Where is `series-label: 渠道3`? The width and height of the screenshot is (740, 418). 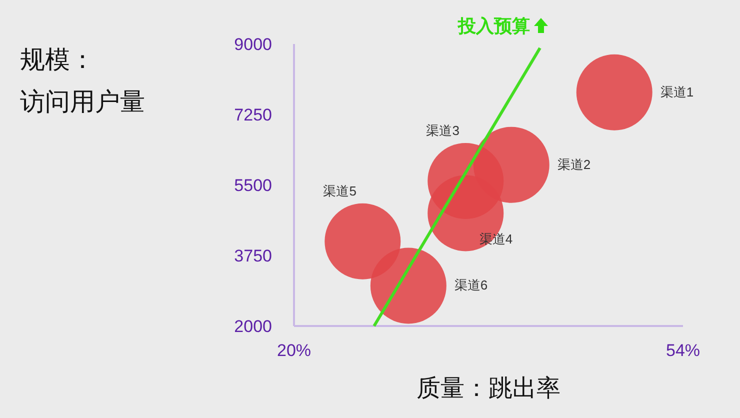 series-label: 渠道3 is located at coordinates (443, 130).